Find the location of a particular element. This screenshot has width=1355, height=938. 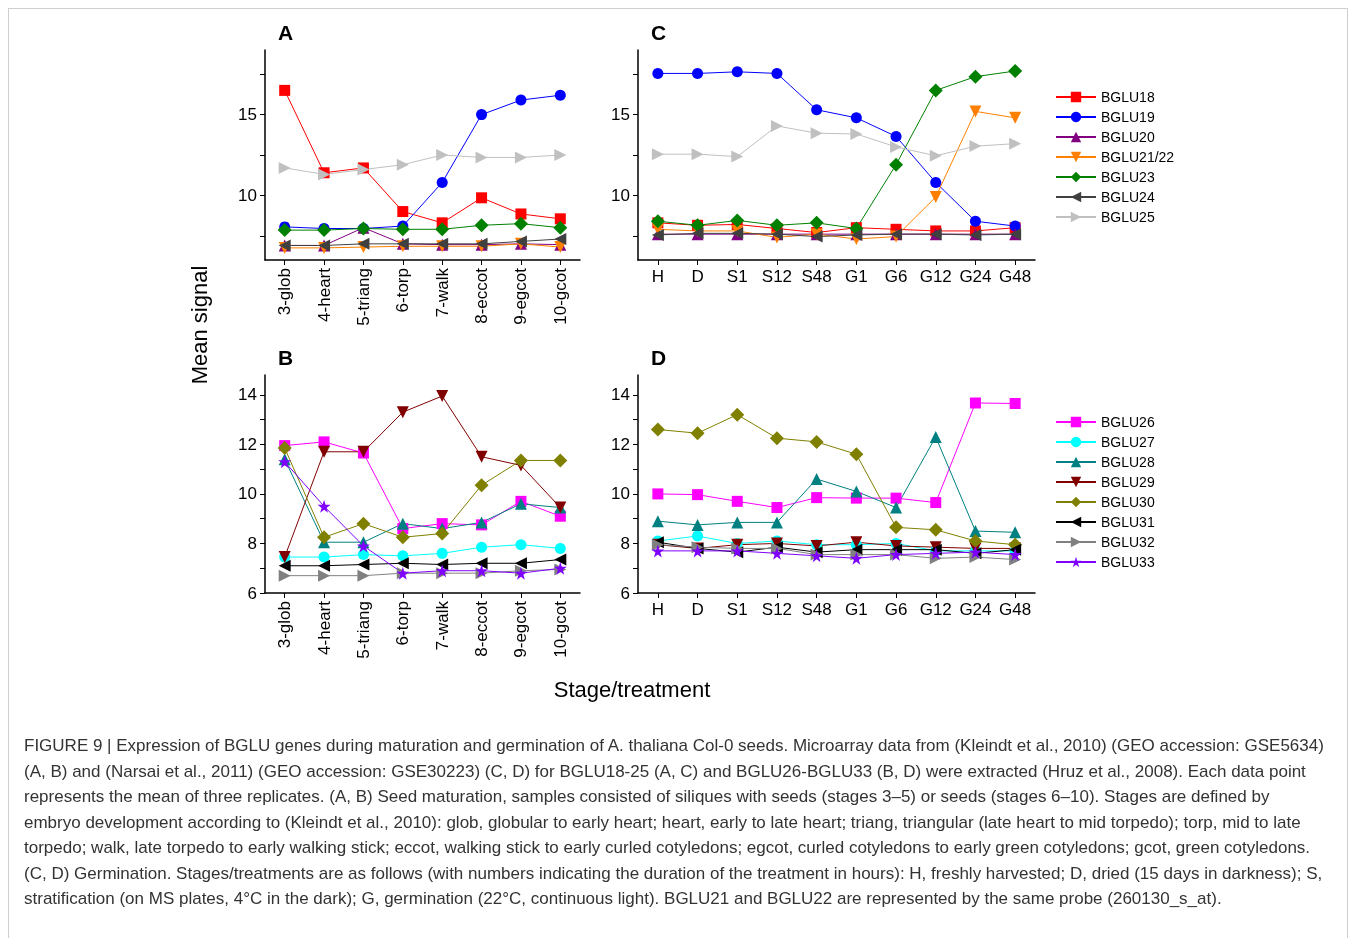

legend-label: BGLU21/22 is located at coordinates (1138, 157).